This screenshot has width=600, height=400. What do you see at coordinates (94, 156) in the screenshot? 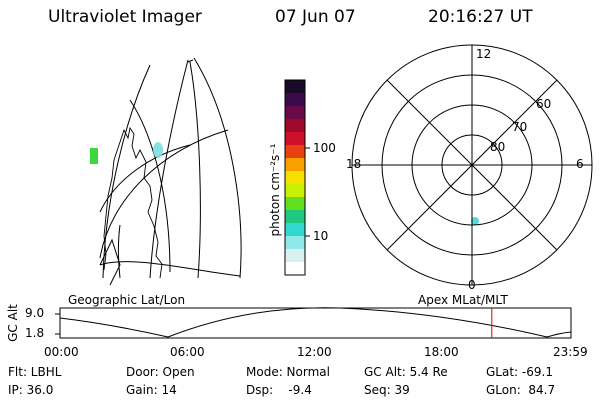
I see `aurora-spot-green` at bounding box center [94, 156].